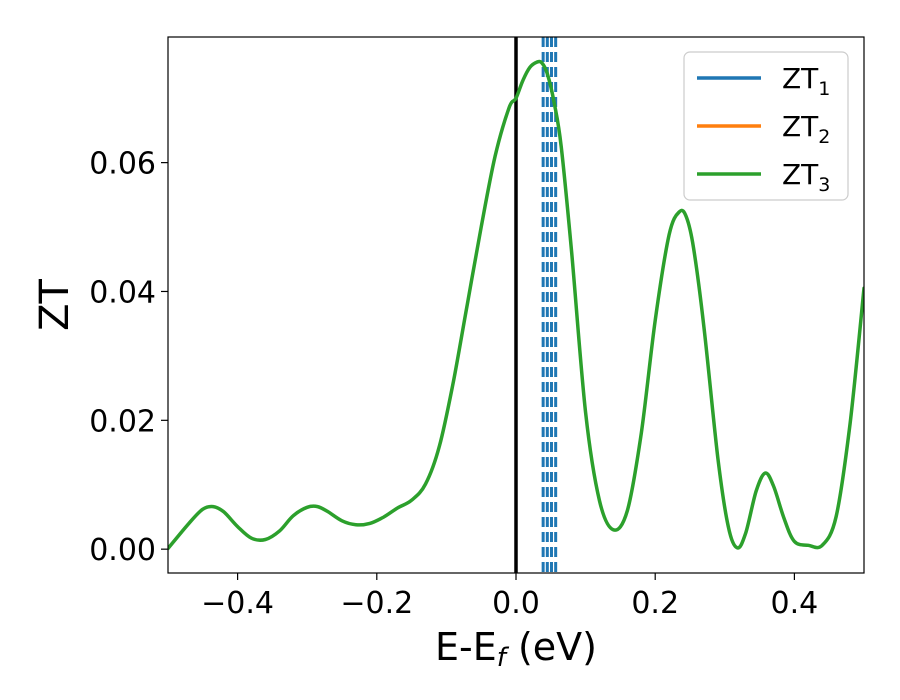 This screenshot has height=700, width=900. What do you see at coordinates (128, 357) in the screenshot?
I see `y-axis-ticks: 0.00 0.02 0.04 0.06` at bounding box center [128, 357].